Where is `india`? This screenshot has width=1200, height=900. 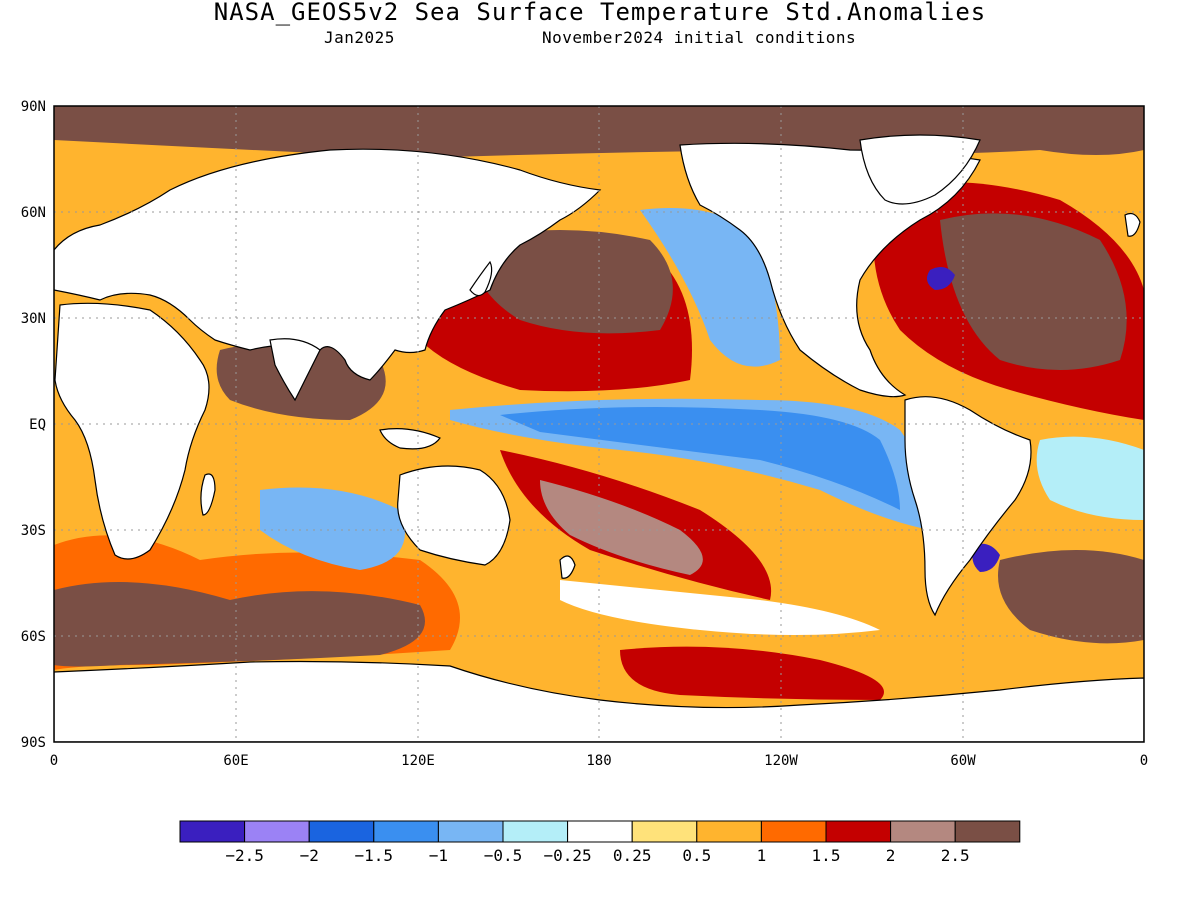
india is located at coordinates (295, 370).